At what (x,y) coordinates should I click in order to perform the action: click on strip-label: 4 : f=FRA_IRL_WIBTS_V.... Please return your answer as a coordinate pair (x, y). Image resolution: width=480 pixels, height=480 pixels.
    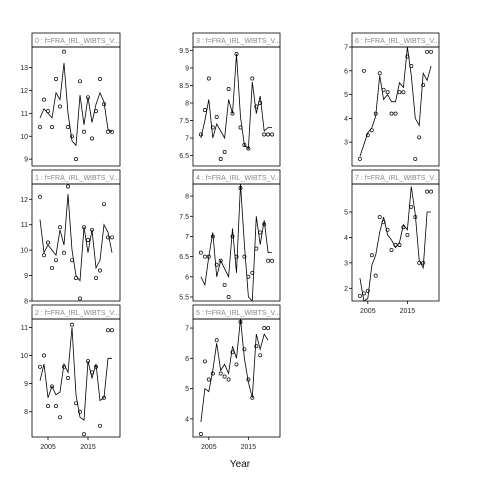
    Looking at the image, I should click on (238, 178).